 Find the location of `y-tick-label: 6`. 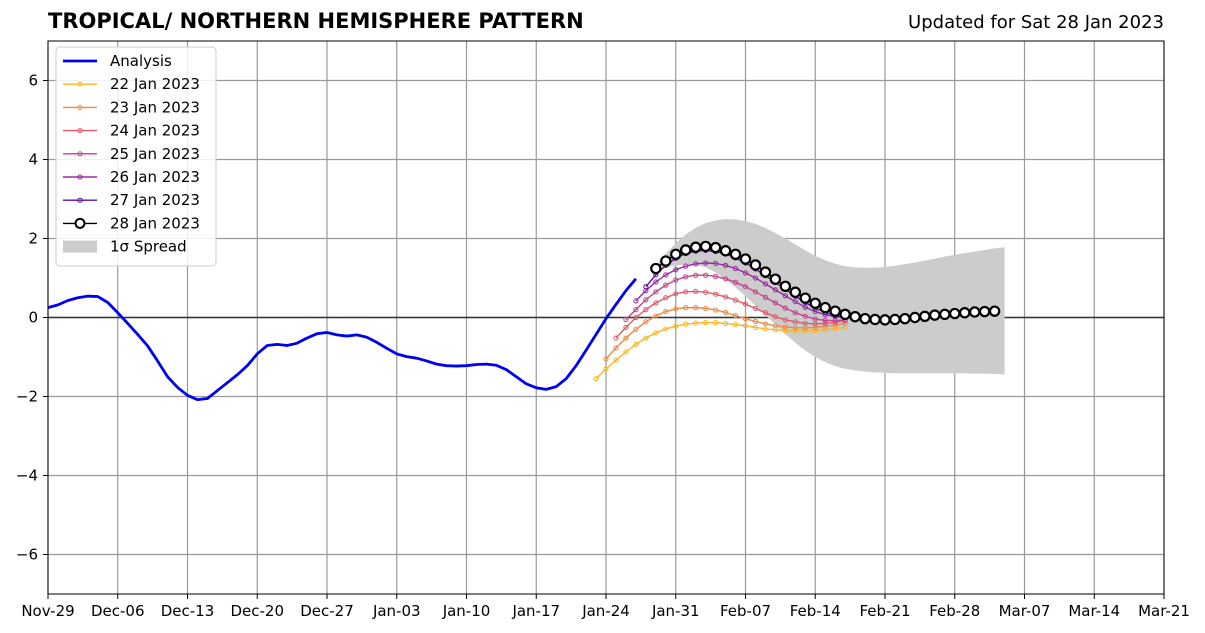

y-tick-label: 6 is located at coordinates (33, 81).